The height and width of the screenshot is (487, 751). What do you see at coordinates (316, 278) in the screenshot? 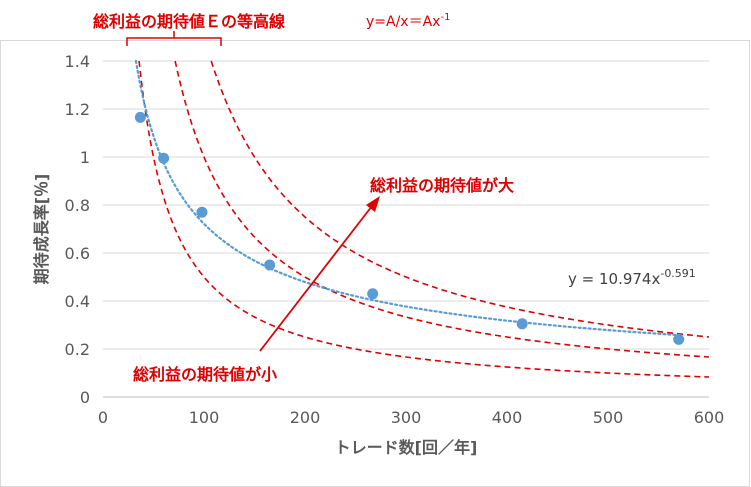
I see `annotation-arrow` at bounding box center [316, 278].